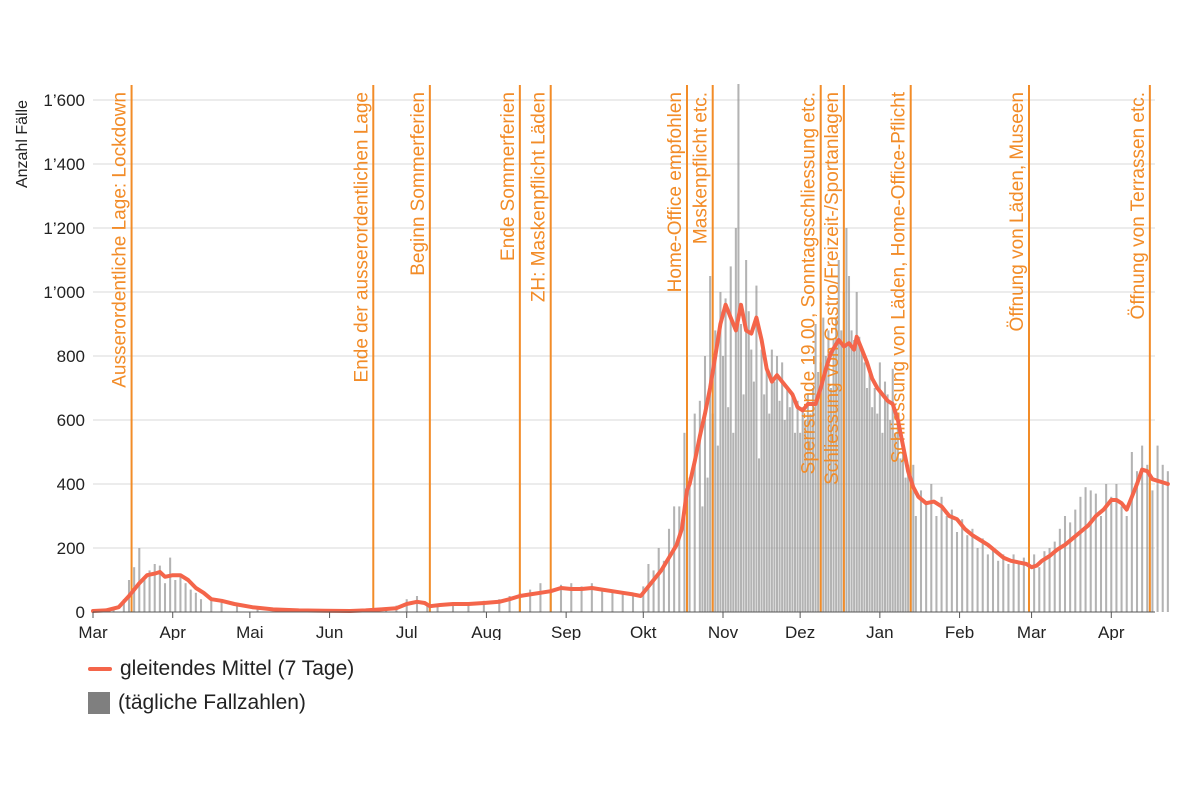 This screenshot has height=800, width=1200. I want to click on event-label: Home-Office empfohlen, so click(675, 192).